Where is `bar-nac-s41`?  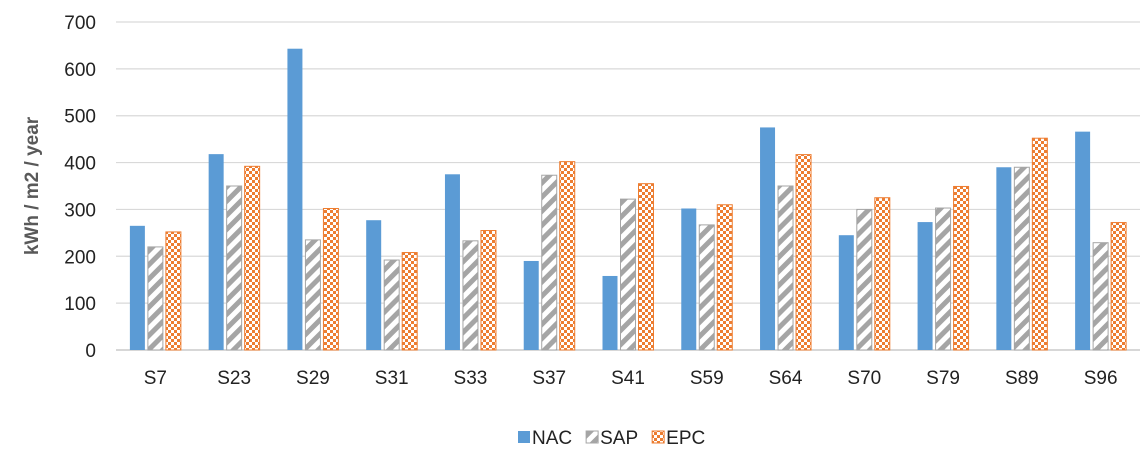 bar-nac-s41 is located at coordinates (610, 312).